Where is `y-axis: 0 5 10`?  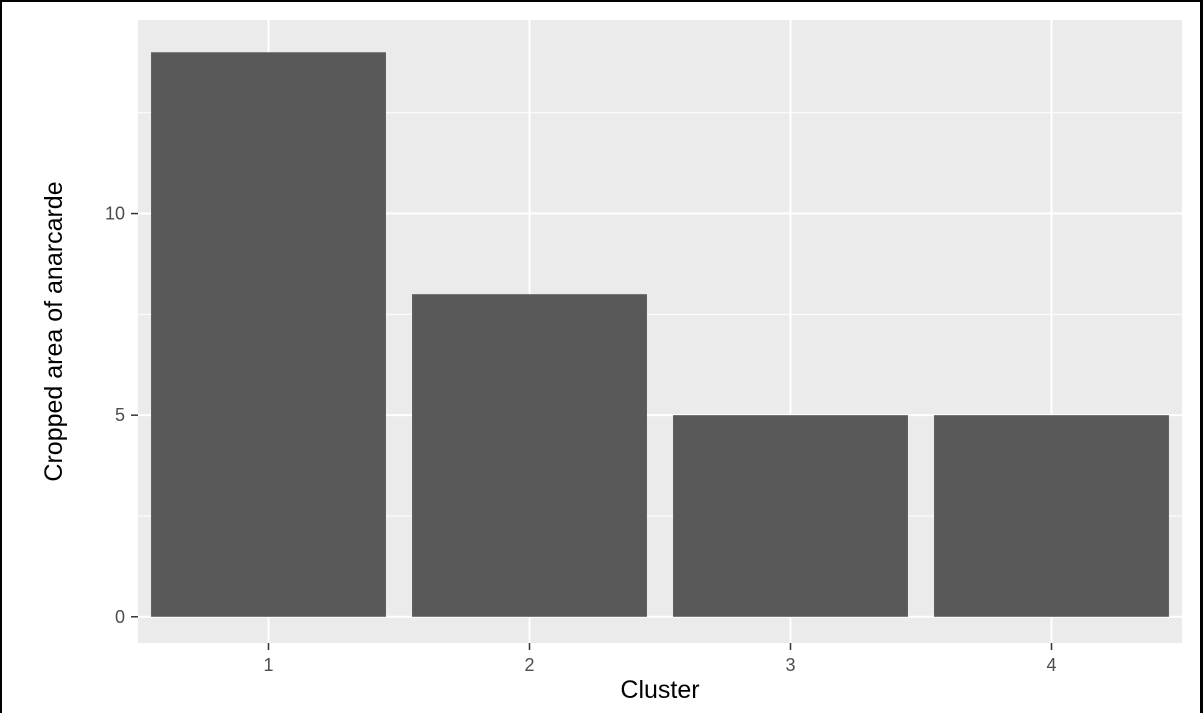 y-axis: 0 5 10 is located at coordinates (121, 415).